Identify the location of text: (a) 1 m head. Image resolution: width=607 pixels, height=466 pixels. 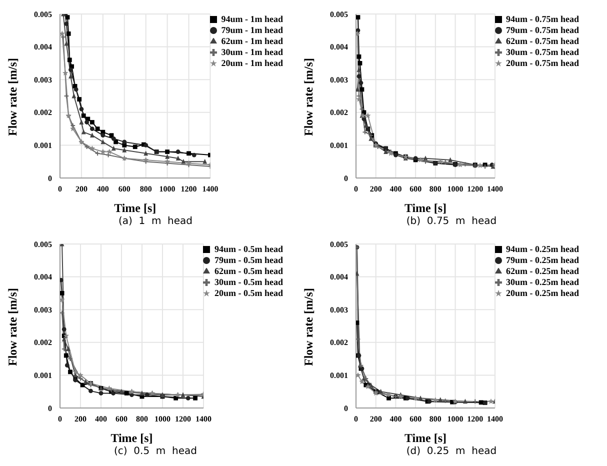
(155, 221).